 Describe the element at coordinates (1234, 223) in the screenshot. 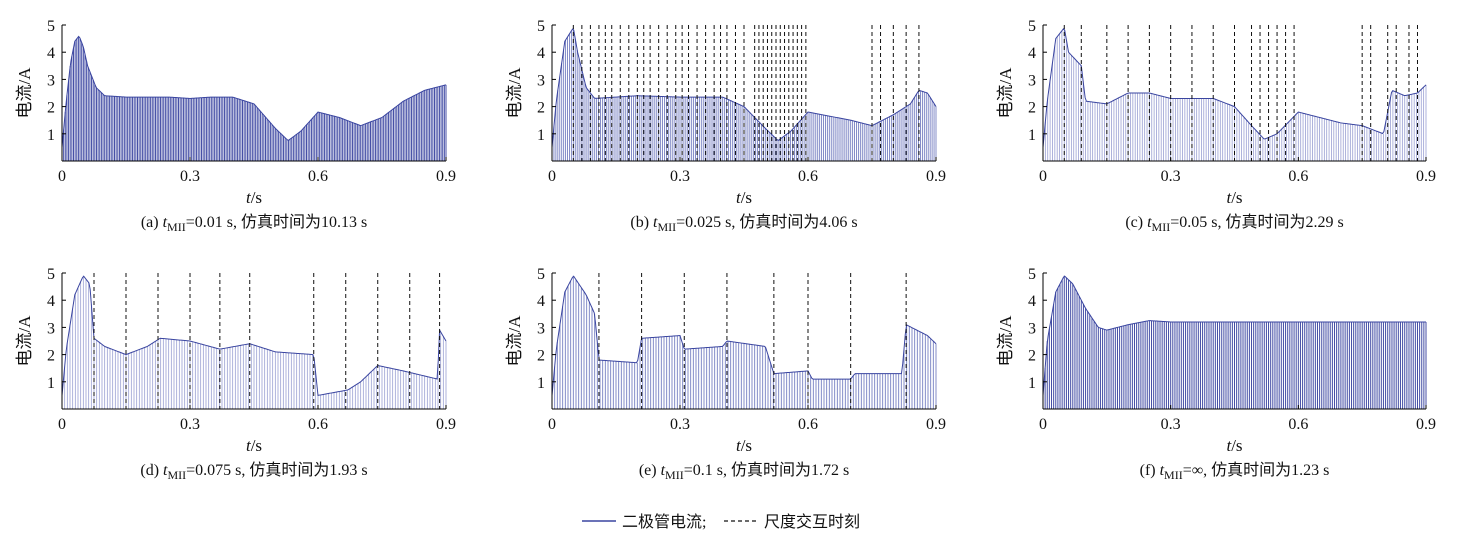

I see `panel-caption: (c) tMII=0.05 s, 仿真时间为2.29 s` at that location.